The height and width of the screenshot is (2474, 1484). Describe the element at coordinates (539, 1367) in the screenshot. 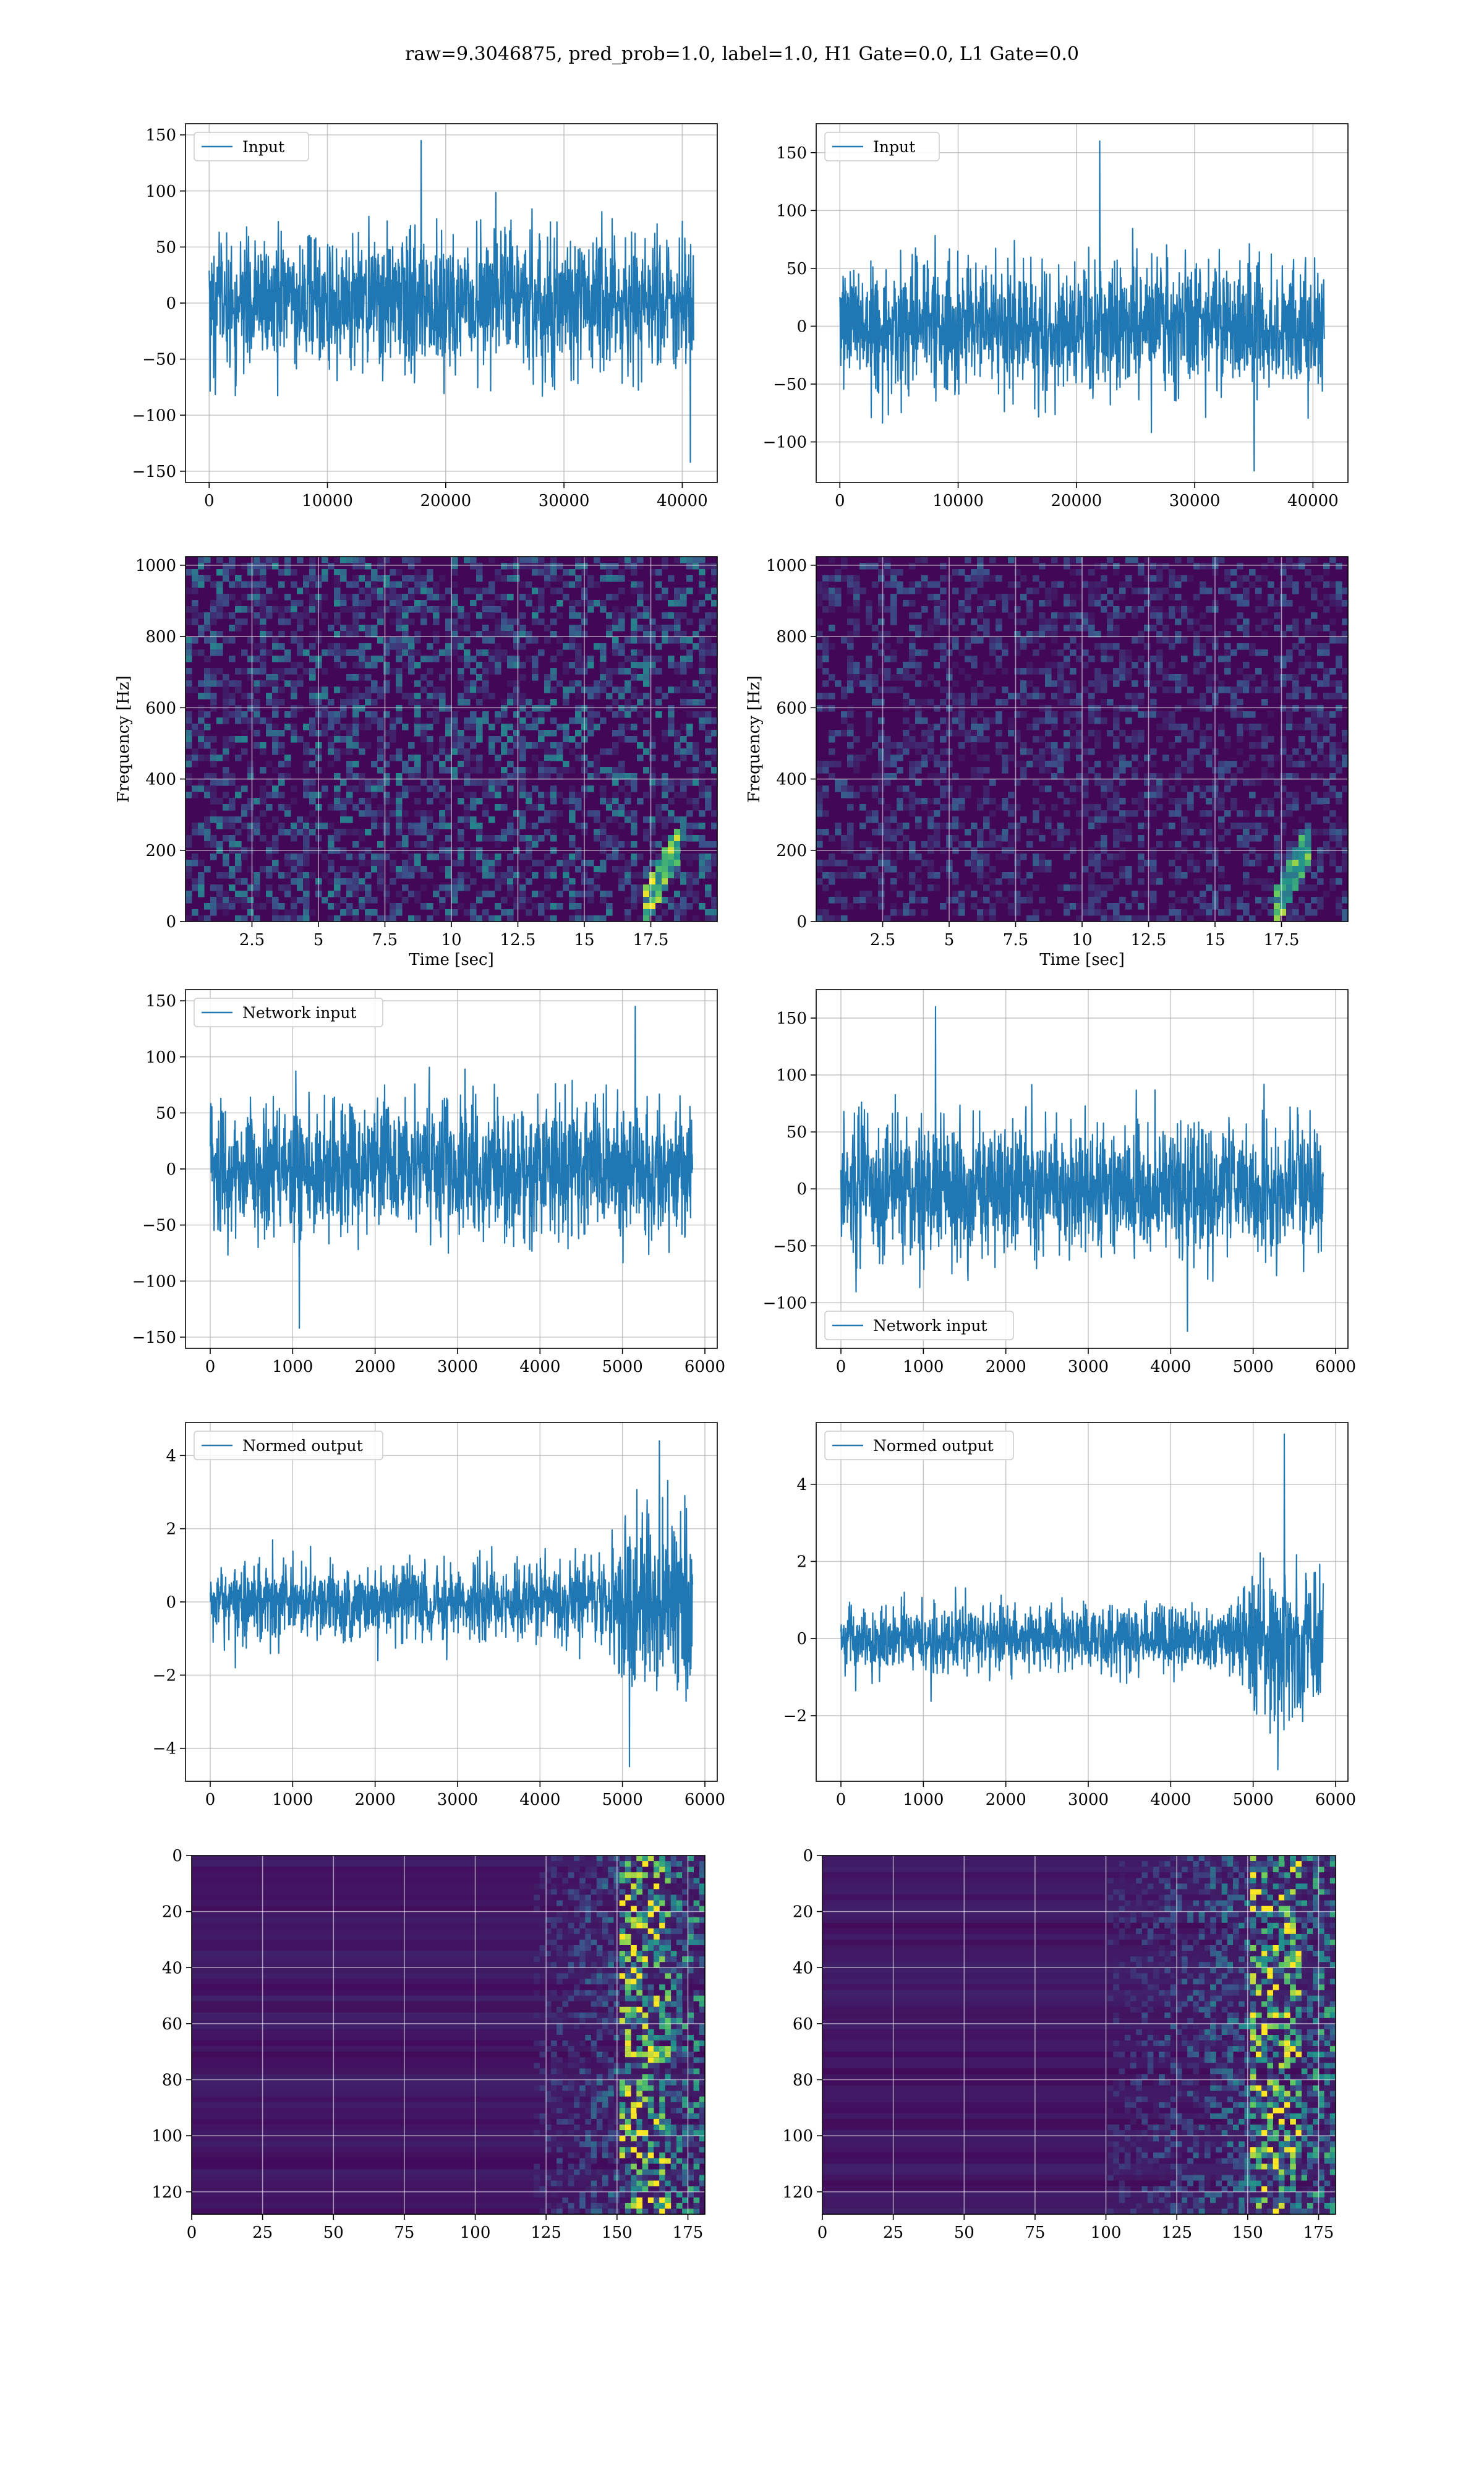

I see `h1-network-input-xtick-label: 4000` at that location.